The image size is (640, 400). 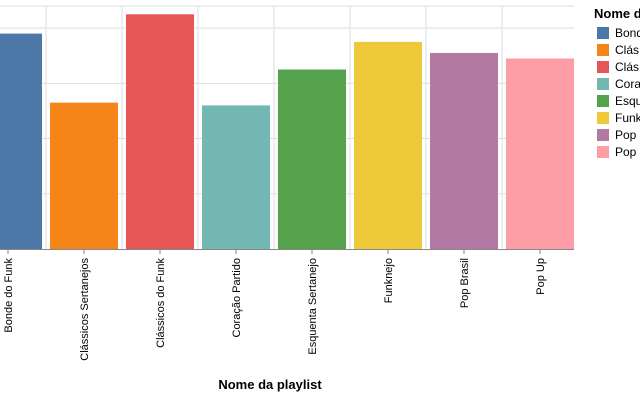 What do you see at coordinates (313, 306) in the screenshot?
I see `x-tick-label: Esquenta Sertanejo` at bounding box center [313, 306].